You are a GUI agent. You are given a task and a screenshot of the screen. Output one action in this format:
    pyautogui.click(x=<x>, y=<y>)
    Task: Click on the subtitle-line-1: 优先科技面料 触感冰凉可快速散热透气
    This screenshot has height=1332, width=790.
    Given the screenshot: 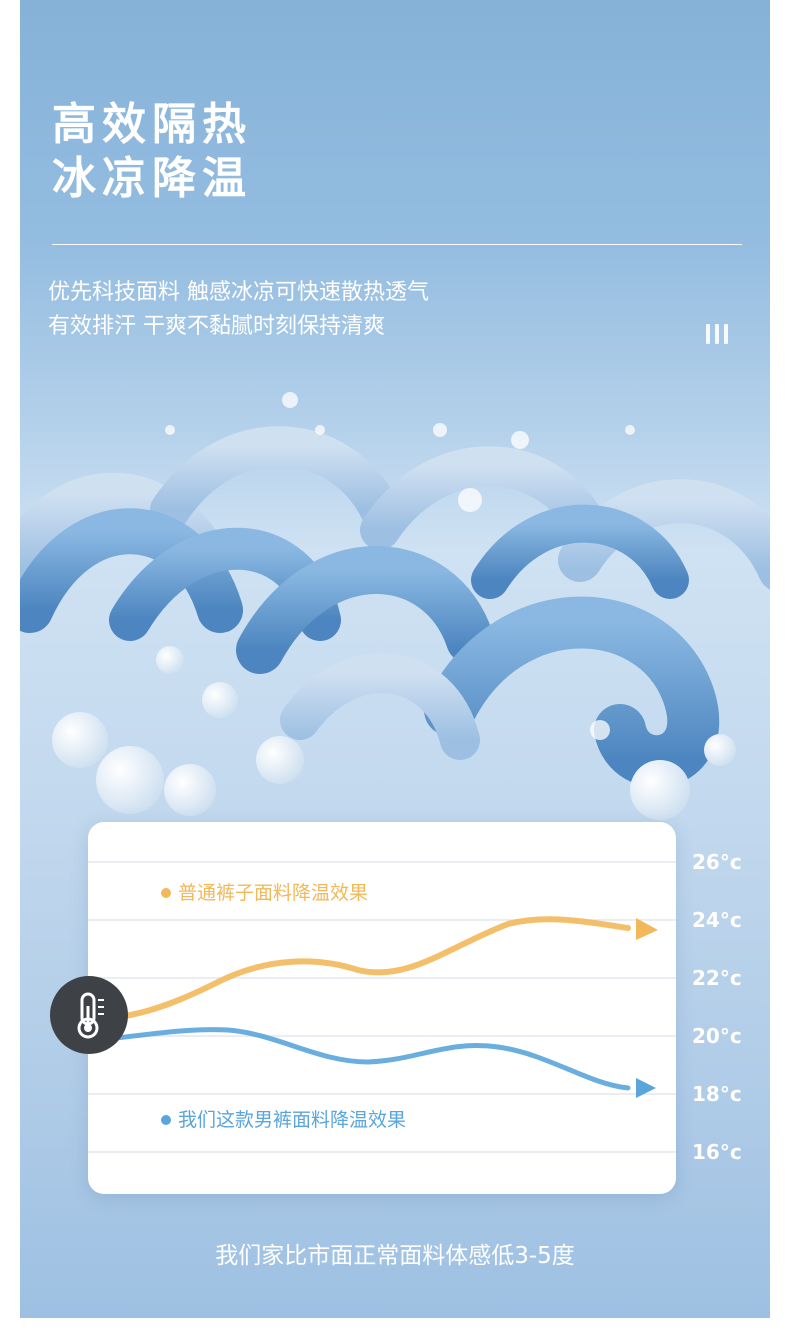 What is the action you would take?
    pyautogui.click(x=238, y=292)
    